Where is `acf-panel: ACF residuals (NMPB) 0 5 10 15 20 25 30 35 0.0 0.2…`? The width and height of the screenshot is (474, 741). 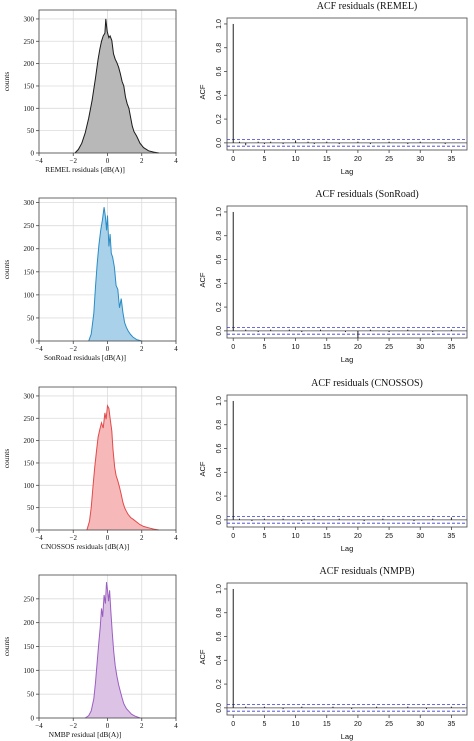
acf-panel: ACF residuals (NMPB) 0 5 10 15 20 25 30 35 0.0 0.2… is located at coordinates (333, 653).